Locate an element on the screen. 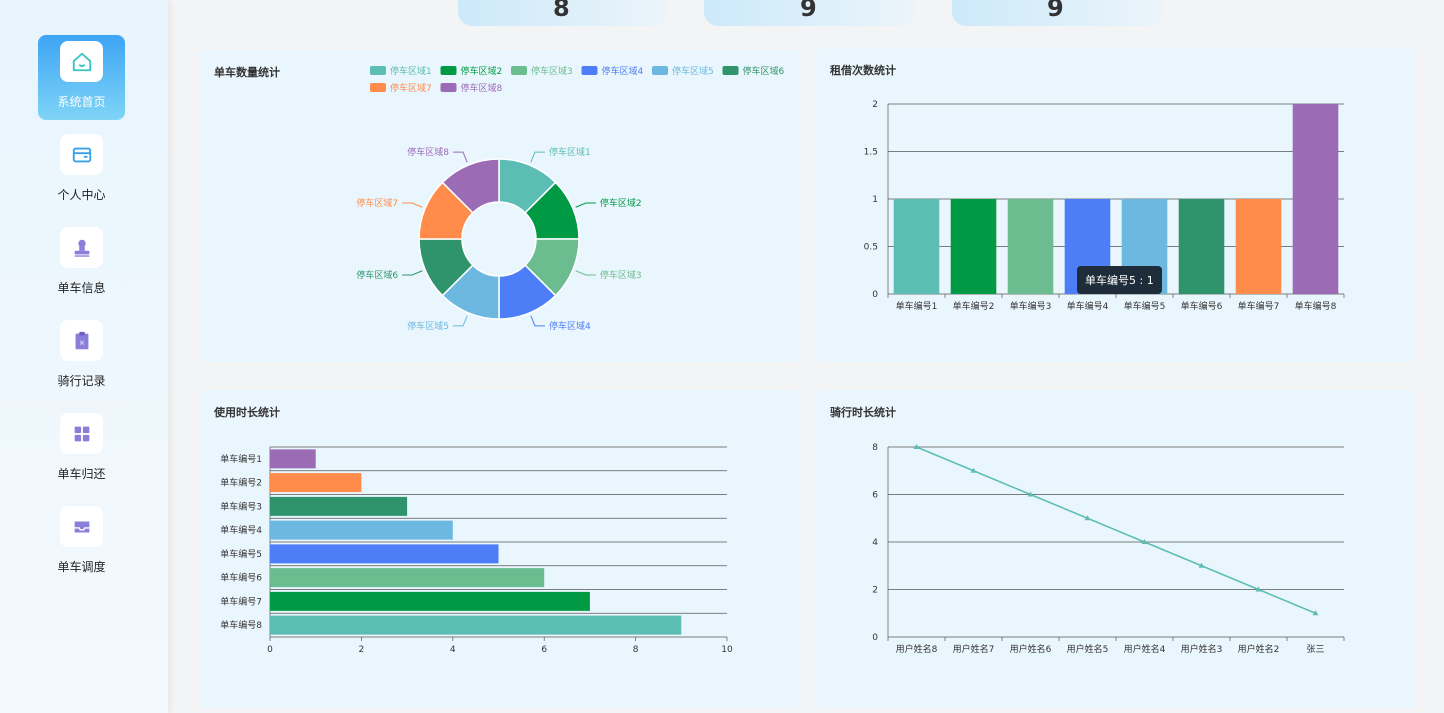  y-tick-label: 单车编号7 is located at coordinates (241, 601).